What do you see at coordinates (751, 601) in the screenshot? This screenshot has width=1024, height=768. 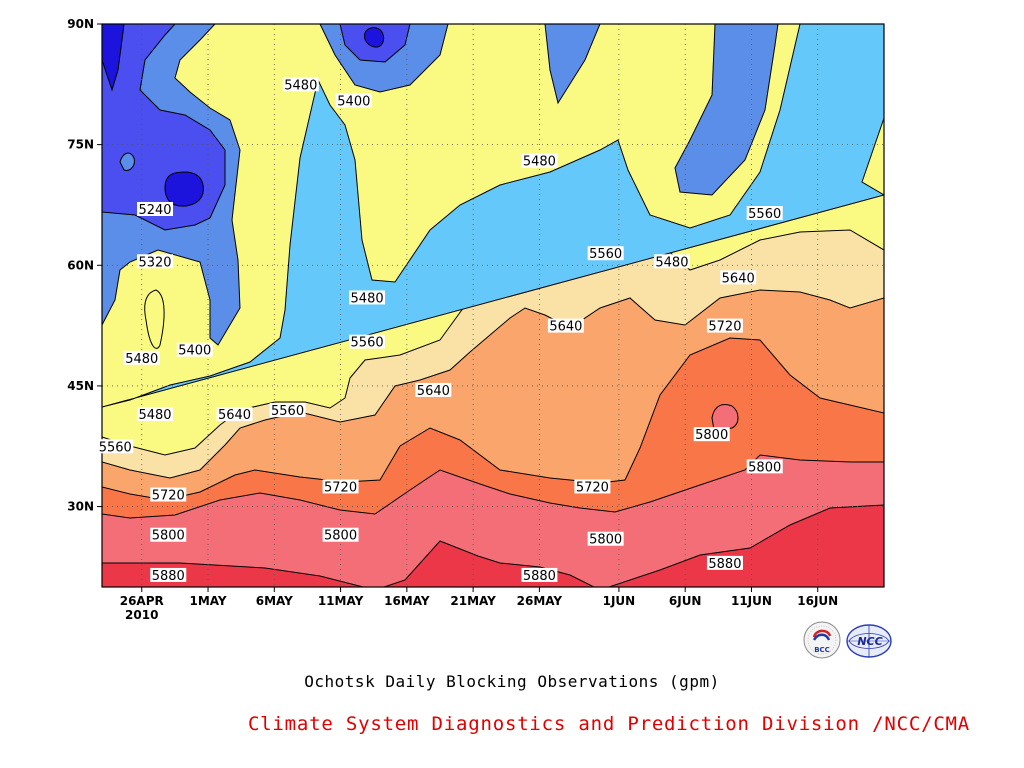 I see `x-tick-label: 11JUN` at bounding box center [751, 601].